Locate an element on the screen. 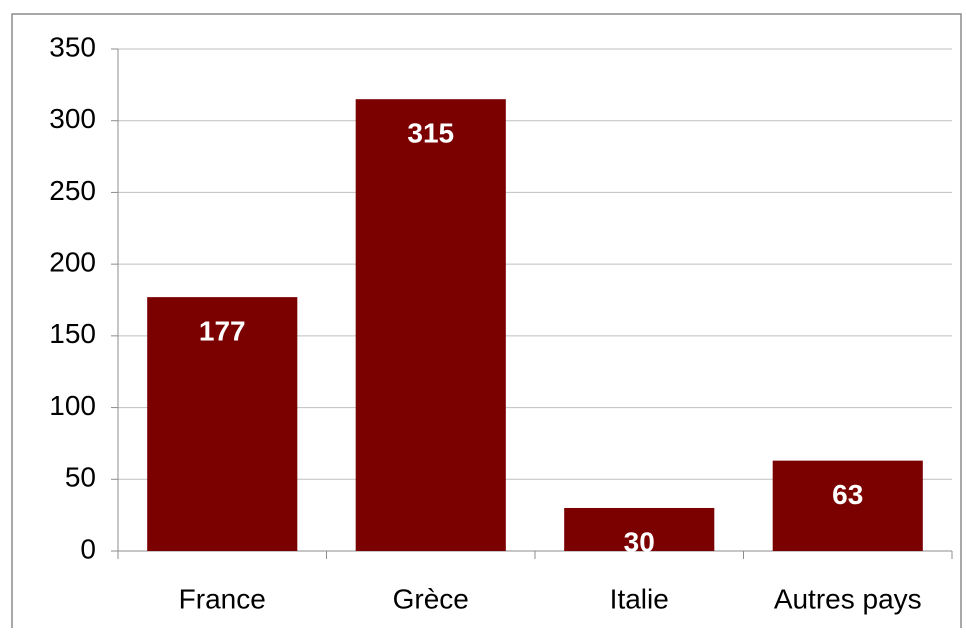 The width and height of the screenshot is (966, 633). data-label: 30 is located at coordinates (639, 541).